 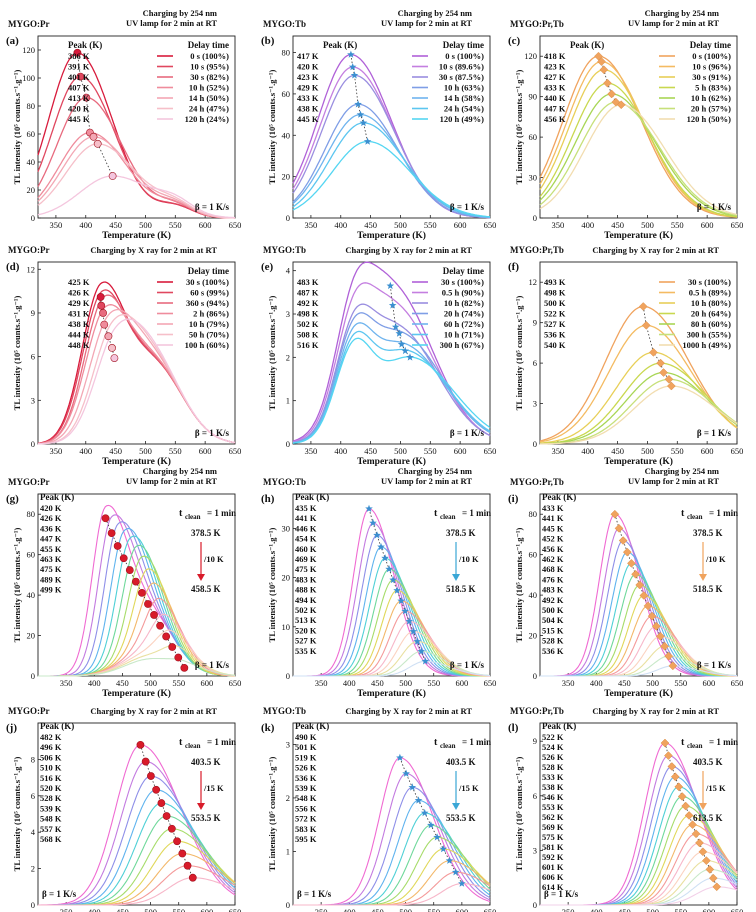 I want to click on delay-value: 120 h (50%), so click(x=709, y=119).